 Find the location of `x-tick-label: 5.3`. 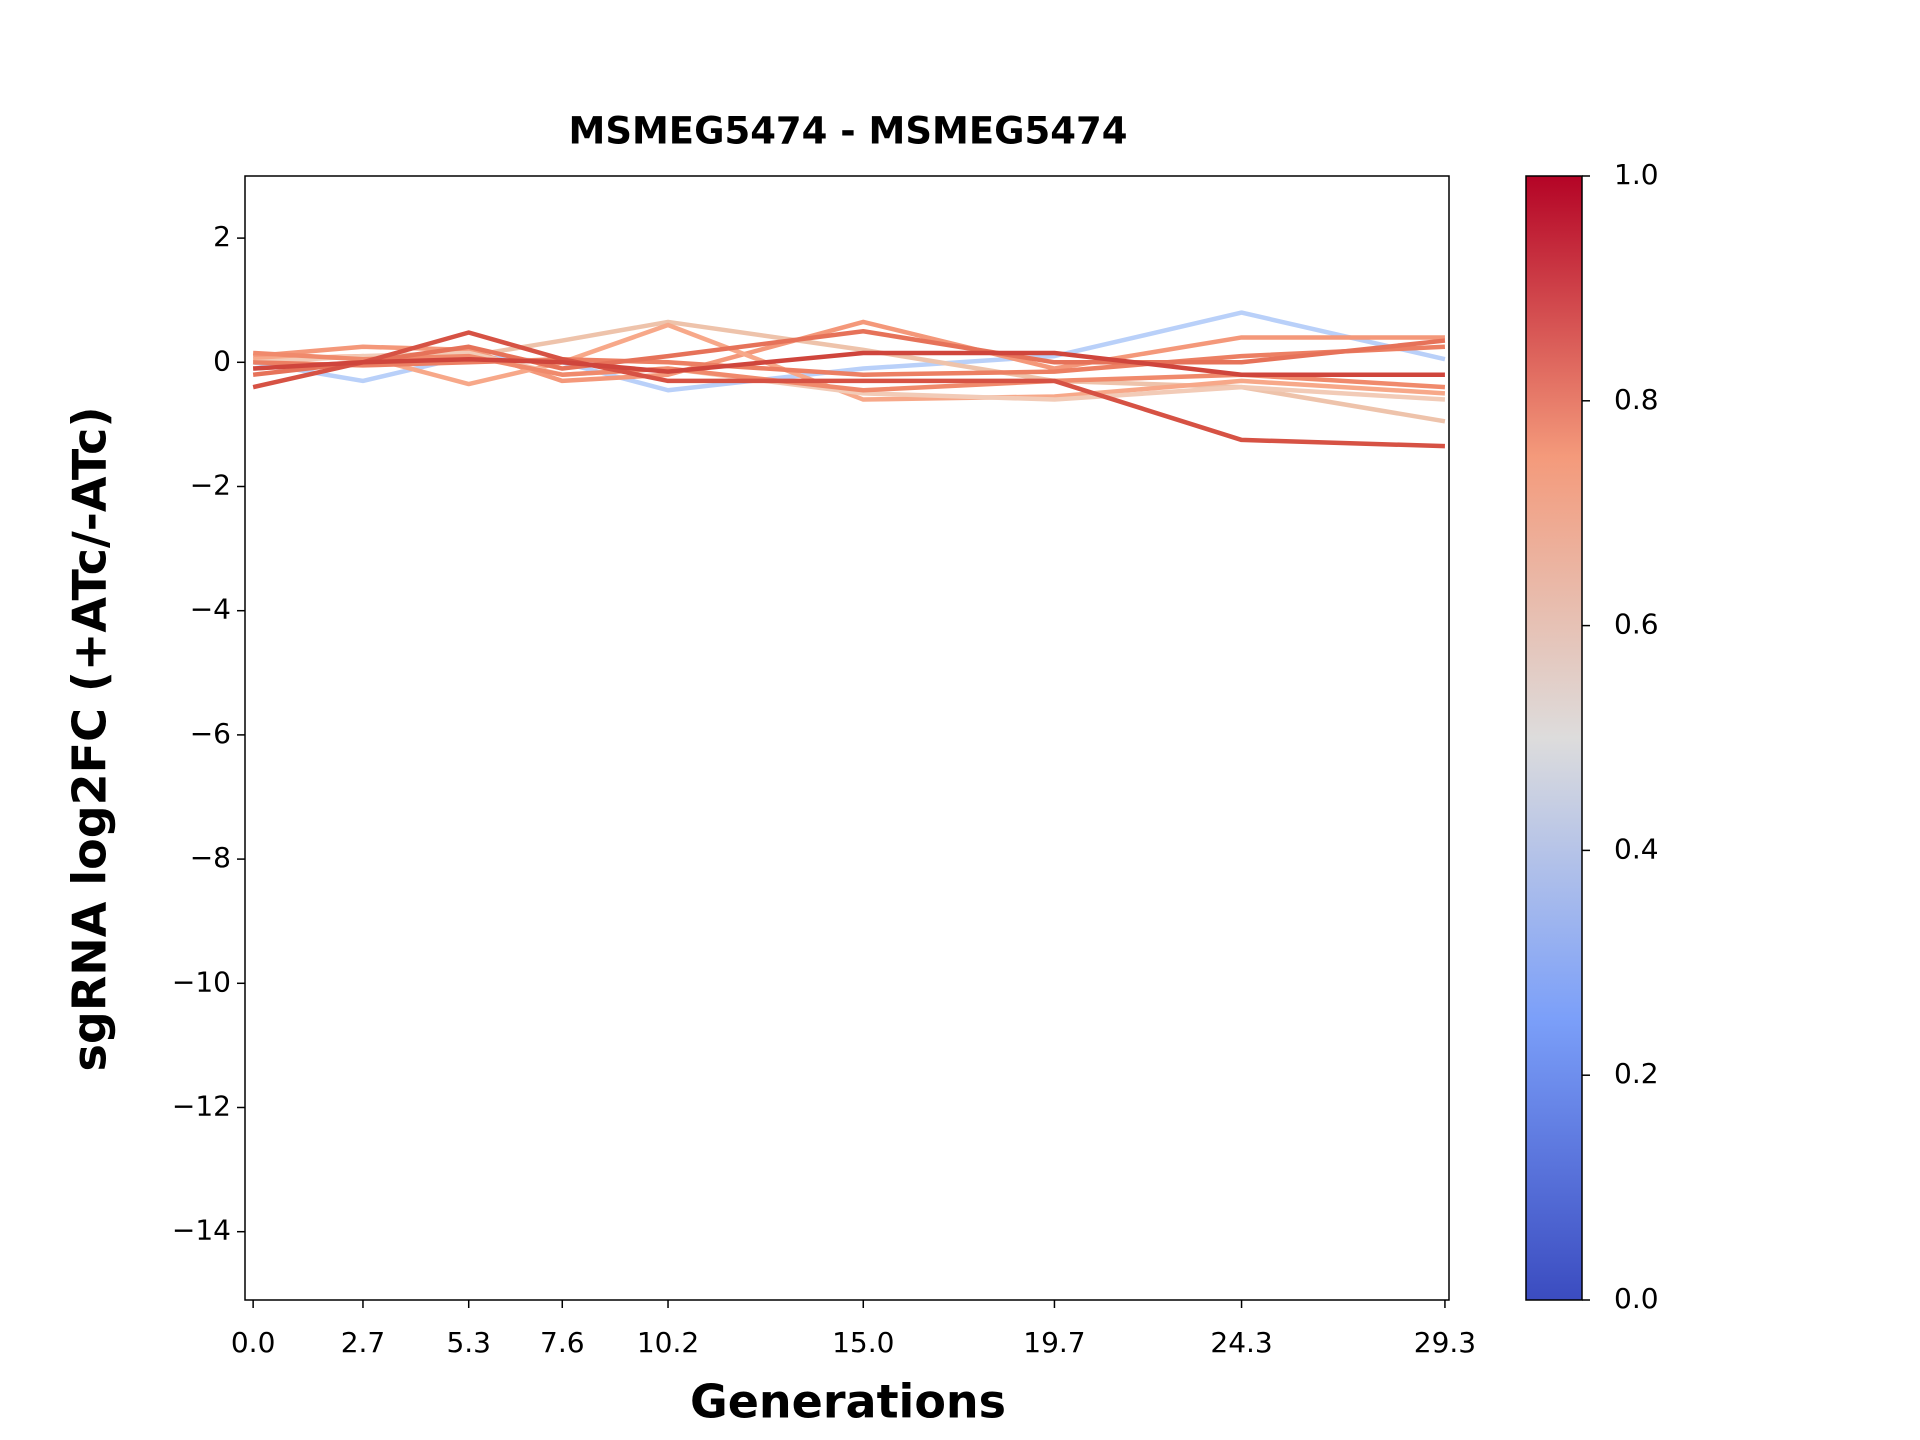

x-tick-label: 5.3 is located at coordinates (468, 1342).